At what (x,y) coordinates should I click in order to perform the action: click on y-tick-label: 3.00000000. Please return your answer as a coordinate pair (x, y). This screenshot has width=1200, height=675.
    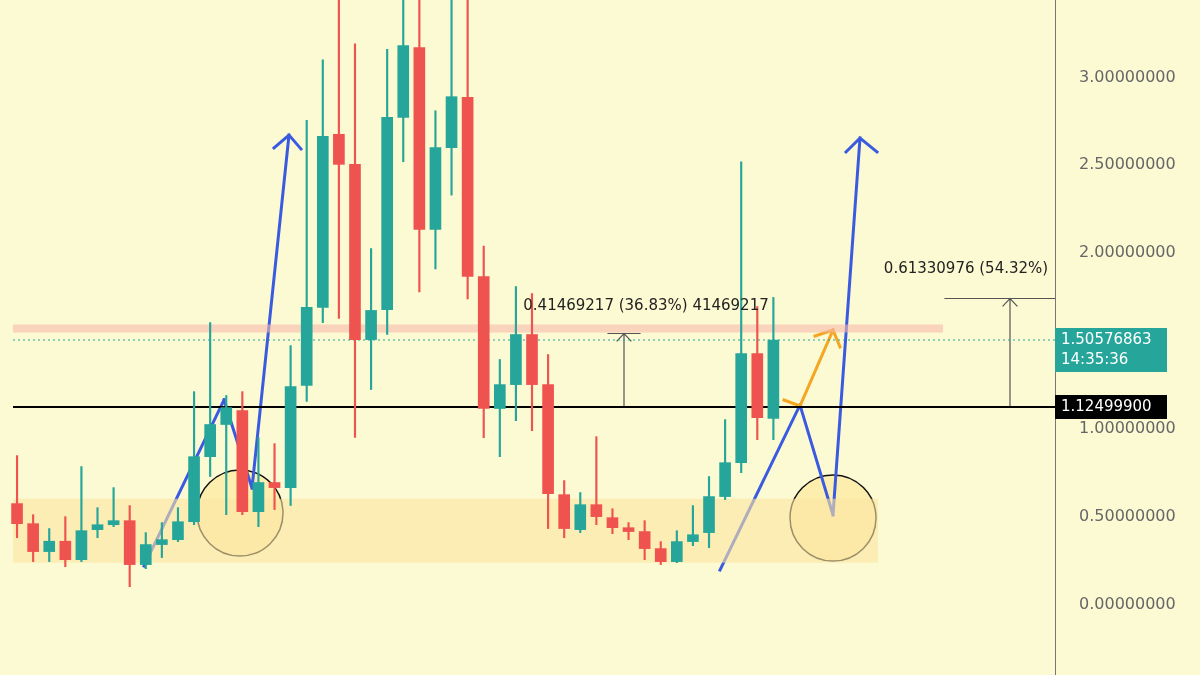
    Looking at the image, I should click on (1127, 76).